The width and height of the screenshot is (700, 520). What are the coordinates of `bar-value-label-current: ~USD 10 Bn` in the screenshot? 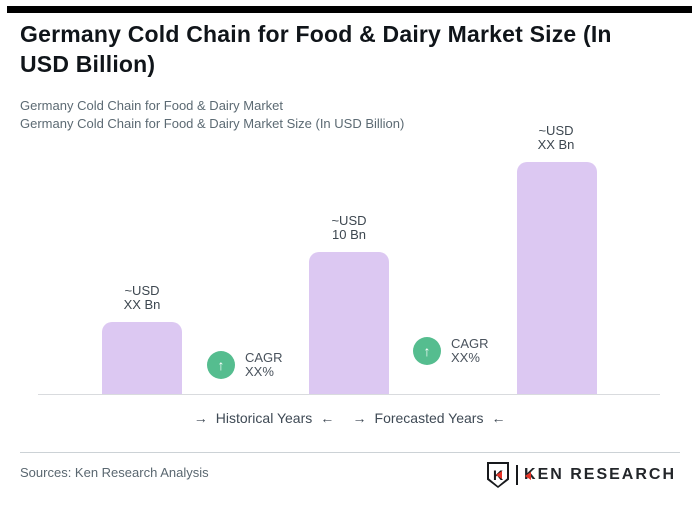 It's located at (349, 228).